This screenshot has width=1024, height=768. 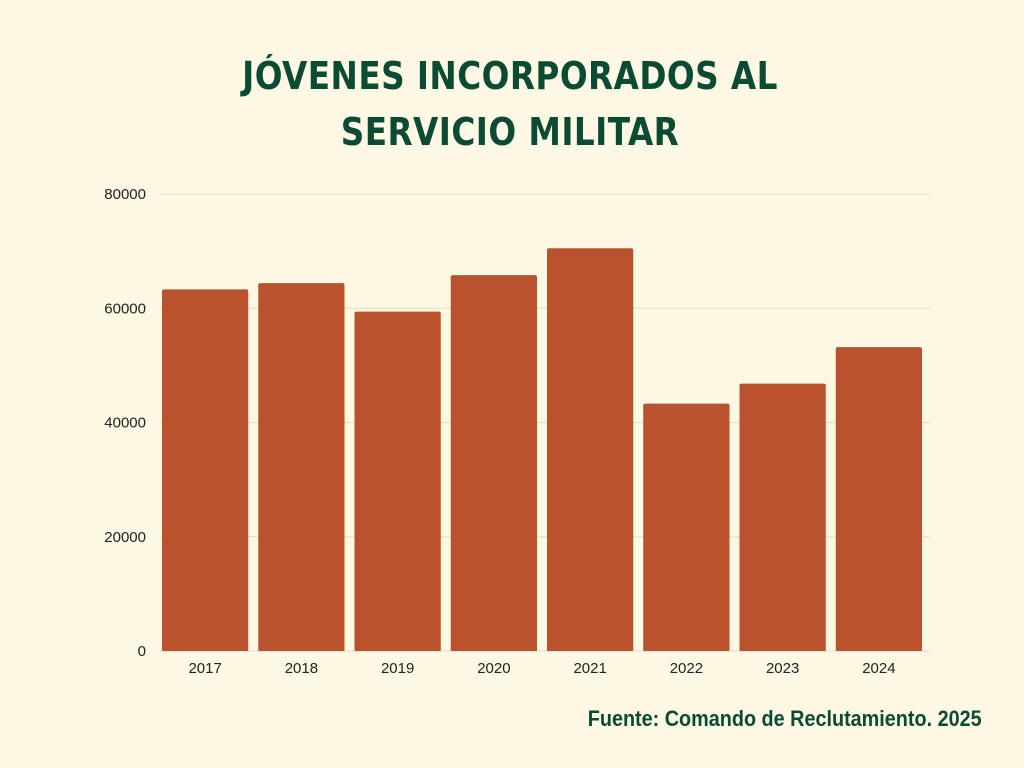 What do you see at coordinates (590, 450) in the screenshot?
I see `bar-2021` at bounding box center [590, 450].